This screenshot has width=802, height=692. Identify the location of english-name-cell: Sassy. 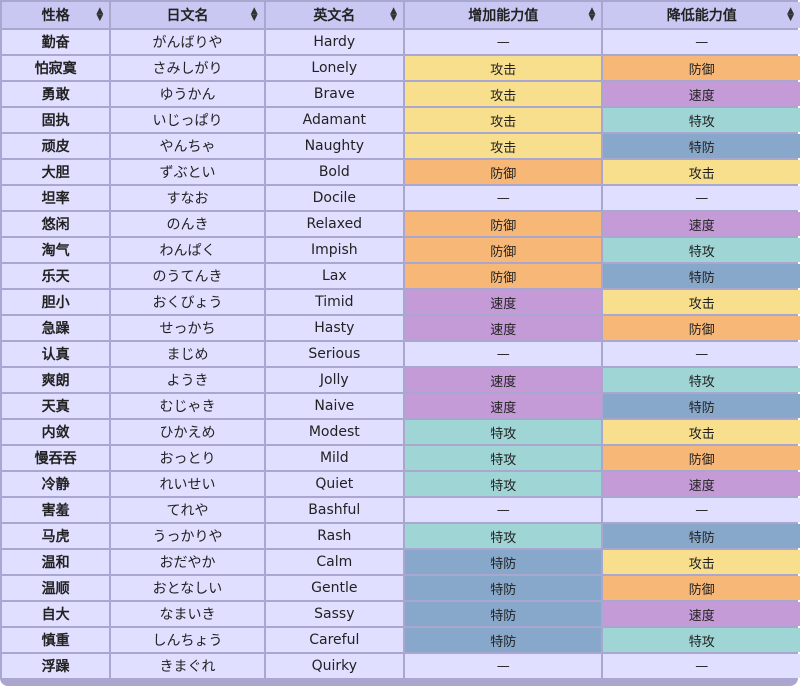
(334, 614).